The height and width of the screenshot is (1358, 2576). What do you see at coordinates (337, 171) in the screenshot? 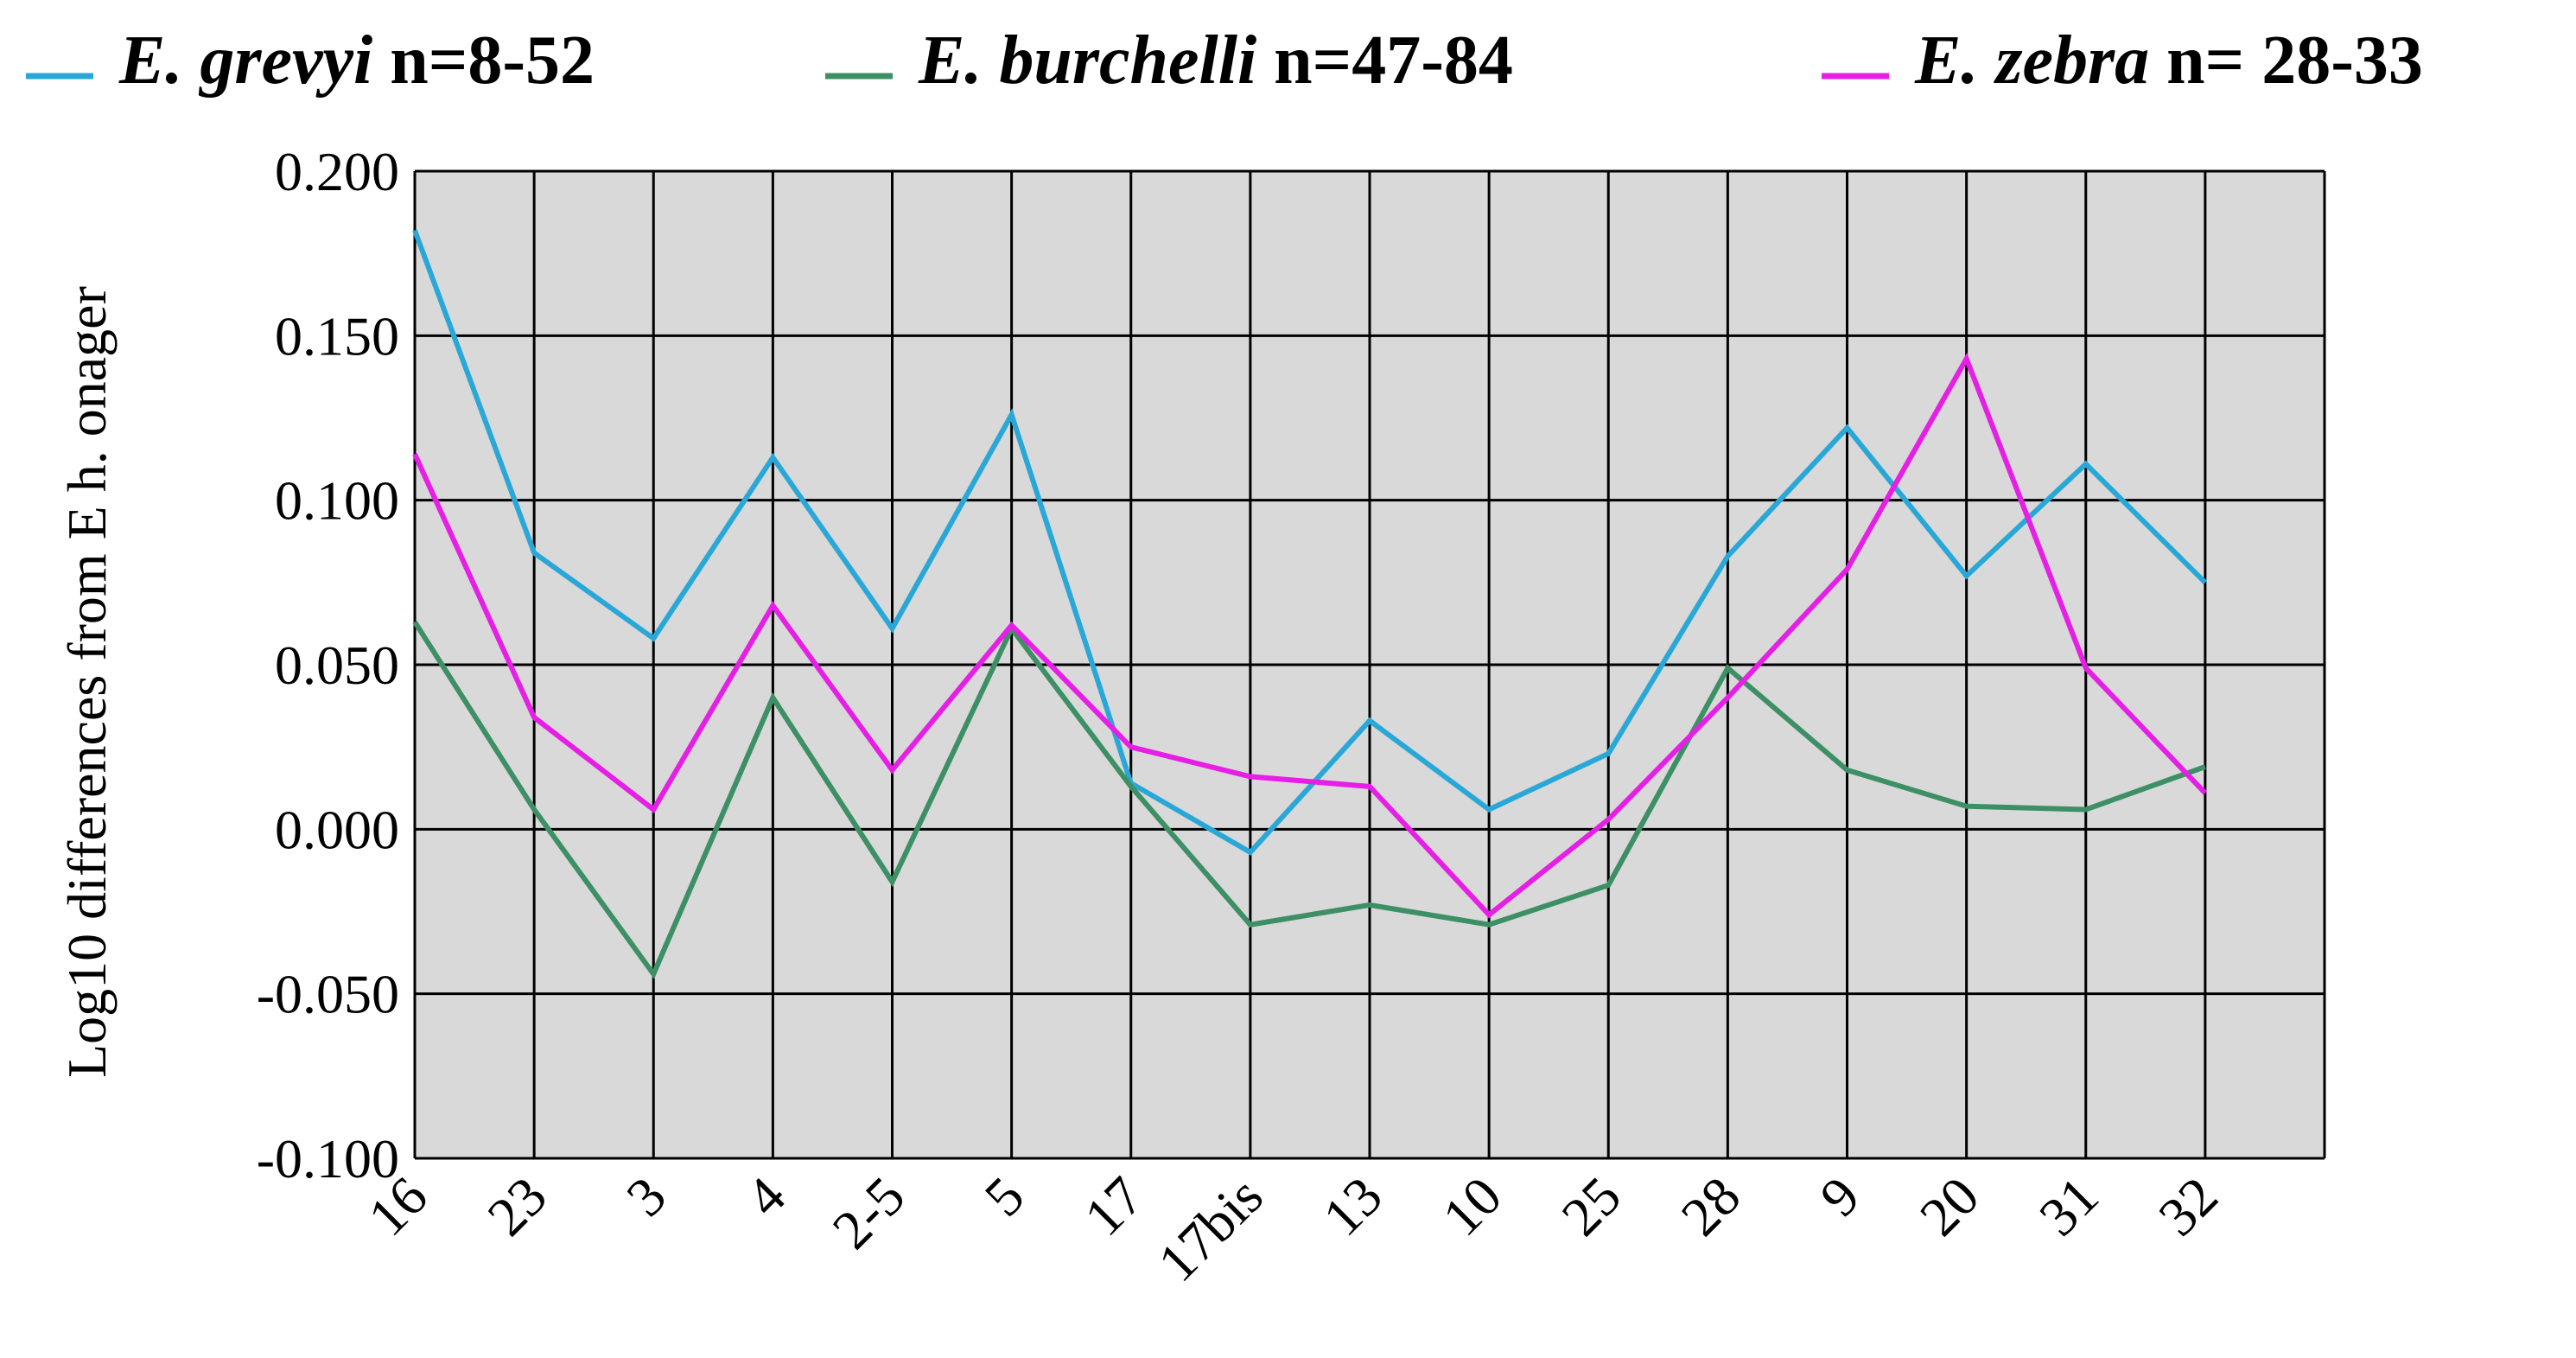
I see `y-tick-label: 0.200` at bounding box center [337, 171].